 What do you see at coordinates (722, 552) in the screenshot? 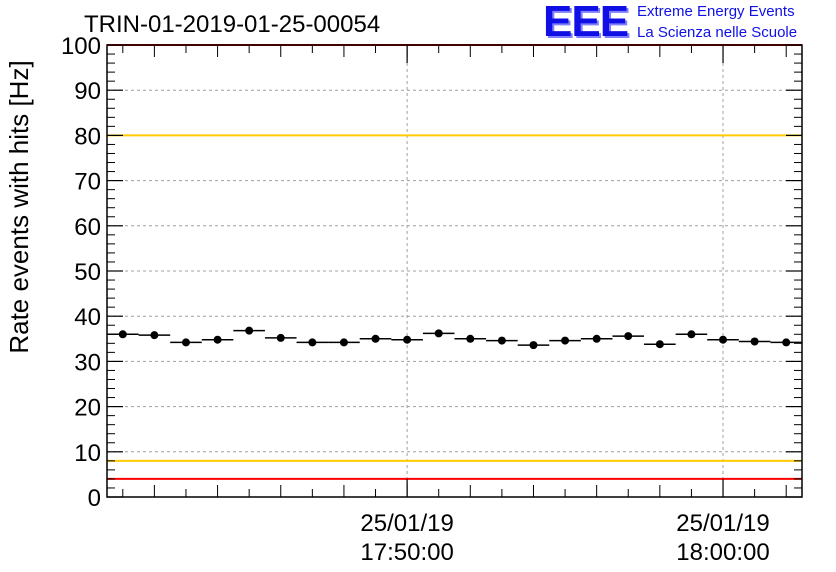
I see `x-tick-label-time: 18:00:00` at bounding box center [722, 552].